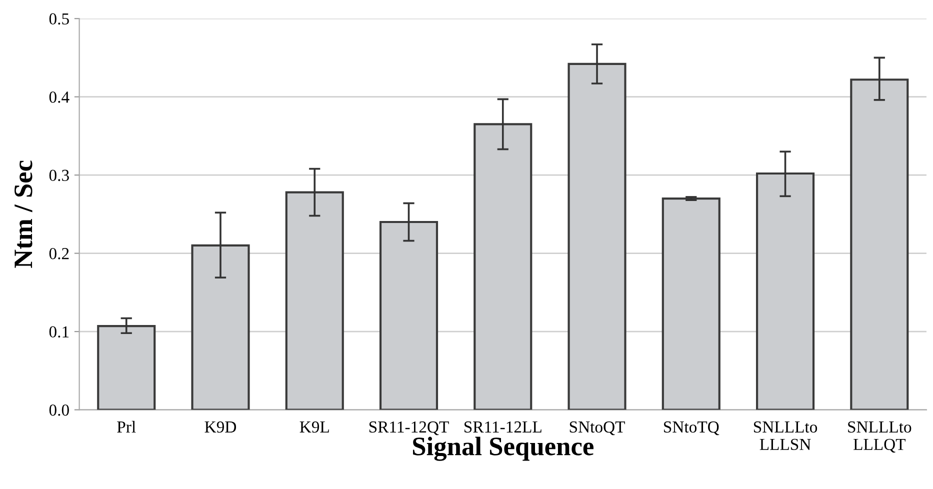  What do you see at coordinates (692, 428) in the screenshot?
I see `x-tick-label: SNtoTQ` at bounding box center [692, 428].